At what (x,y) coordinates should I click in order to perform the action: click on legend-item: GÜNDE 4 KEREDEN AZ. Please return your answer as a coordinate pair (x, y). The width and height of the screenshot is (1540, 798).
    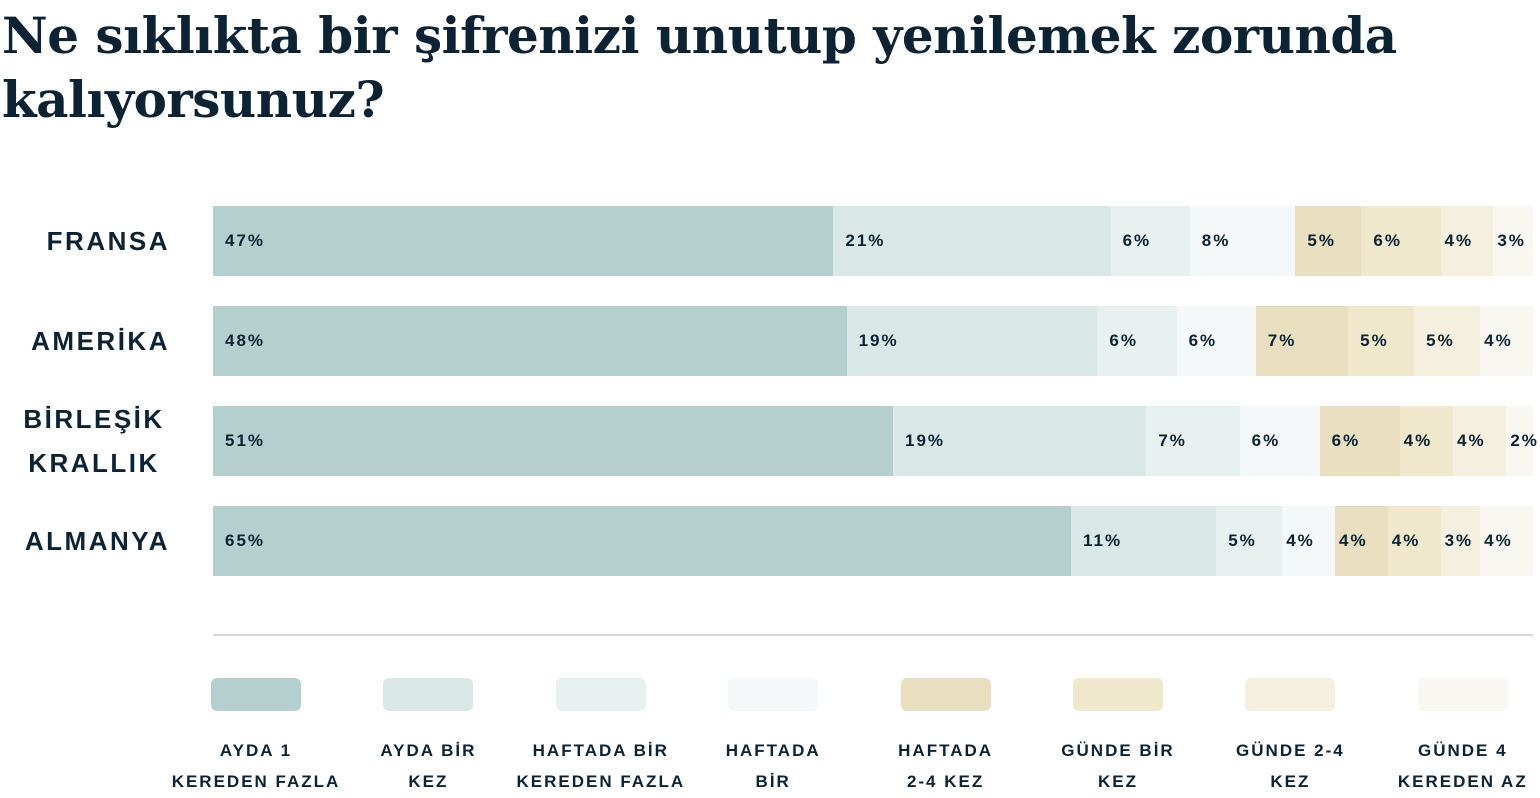
    Looking at the image, I should click on (1454, 737).